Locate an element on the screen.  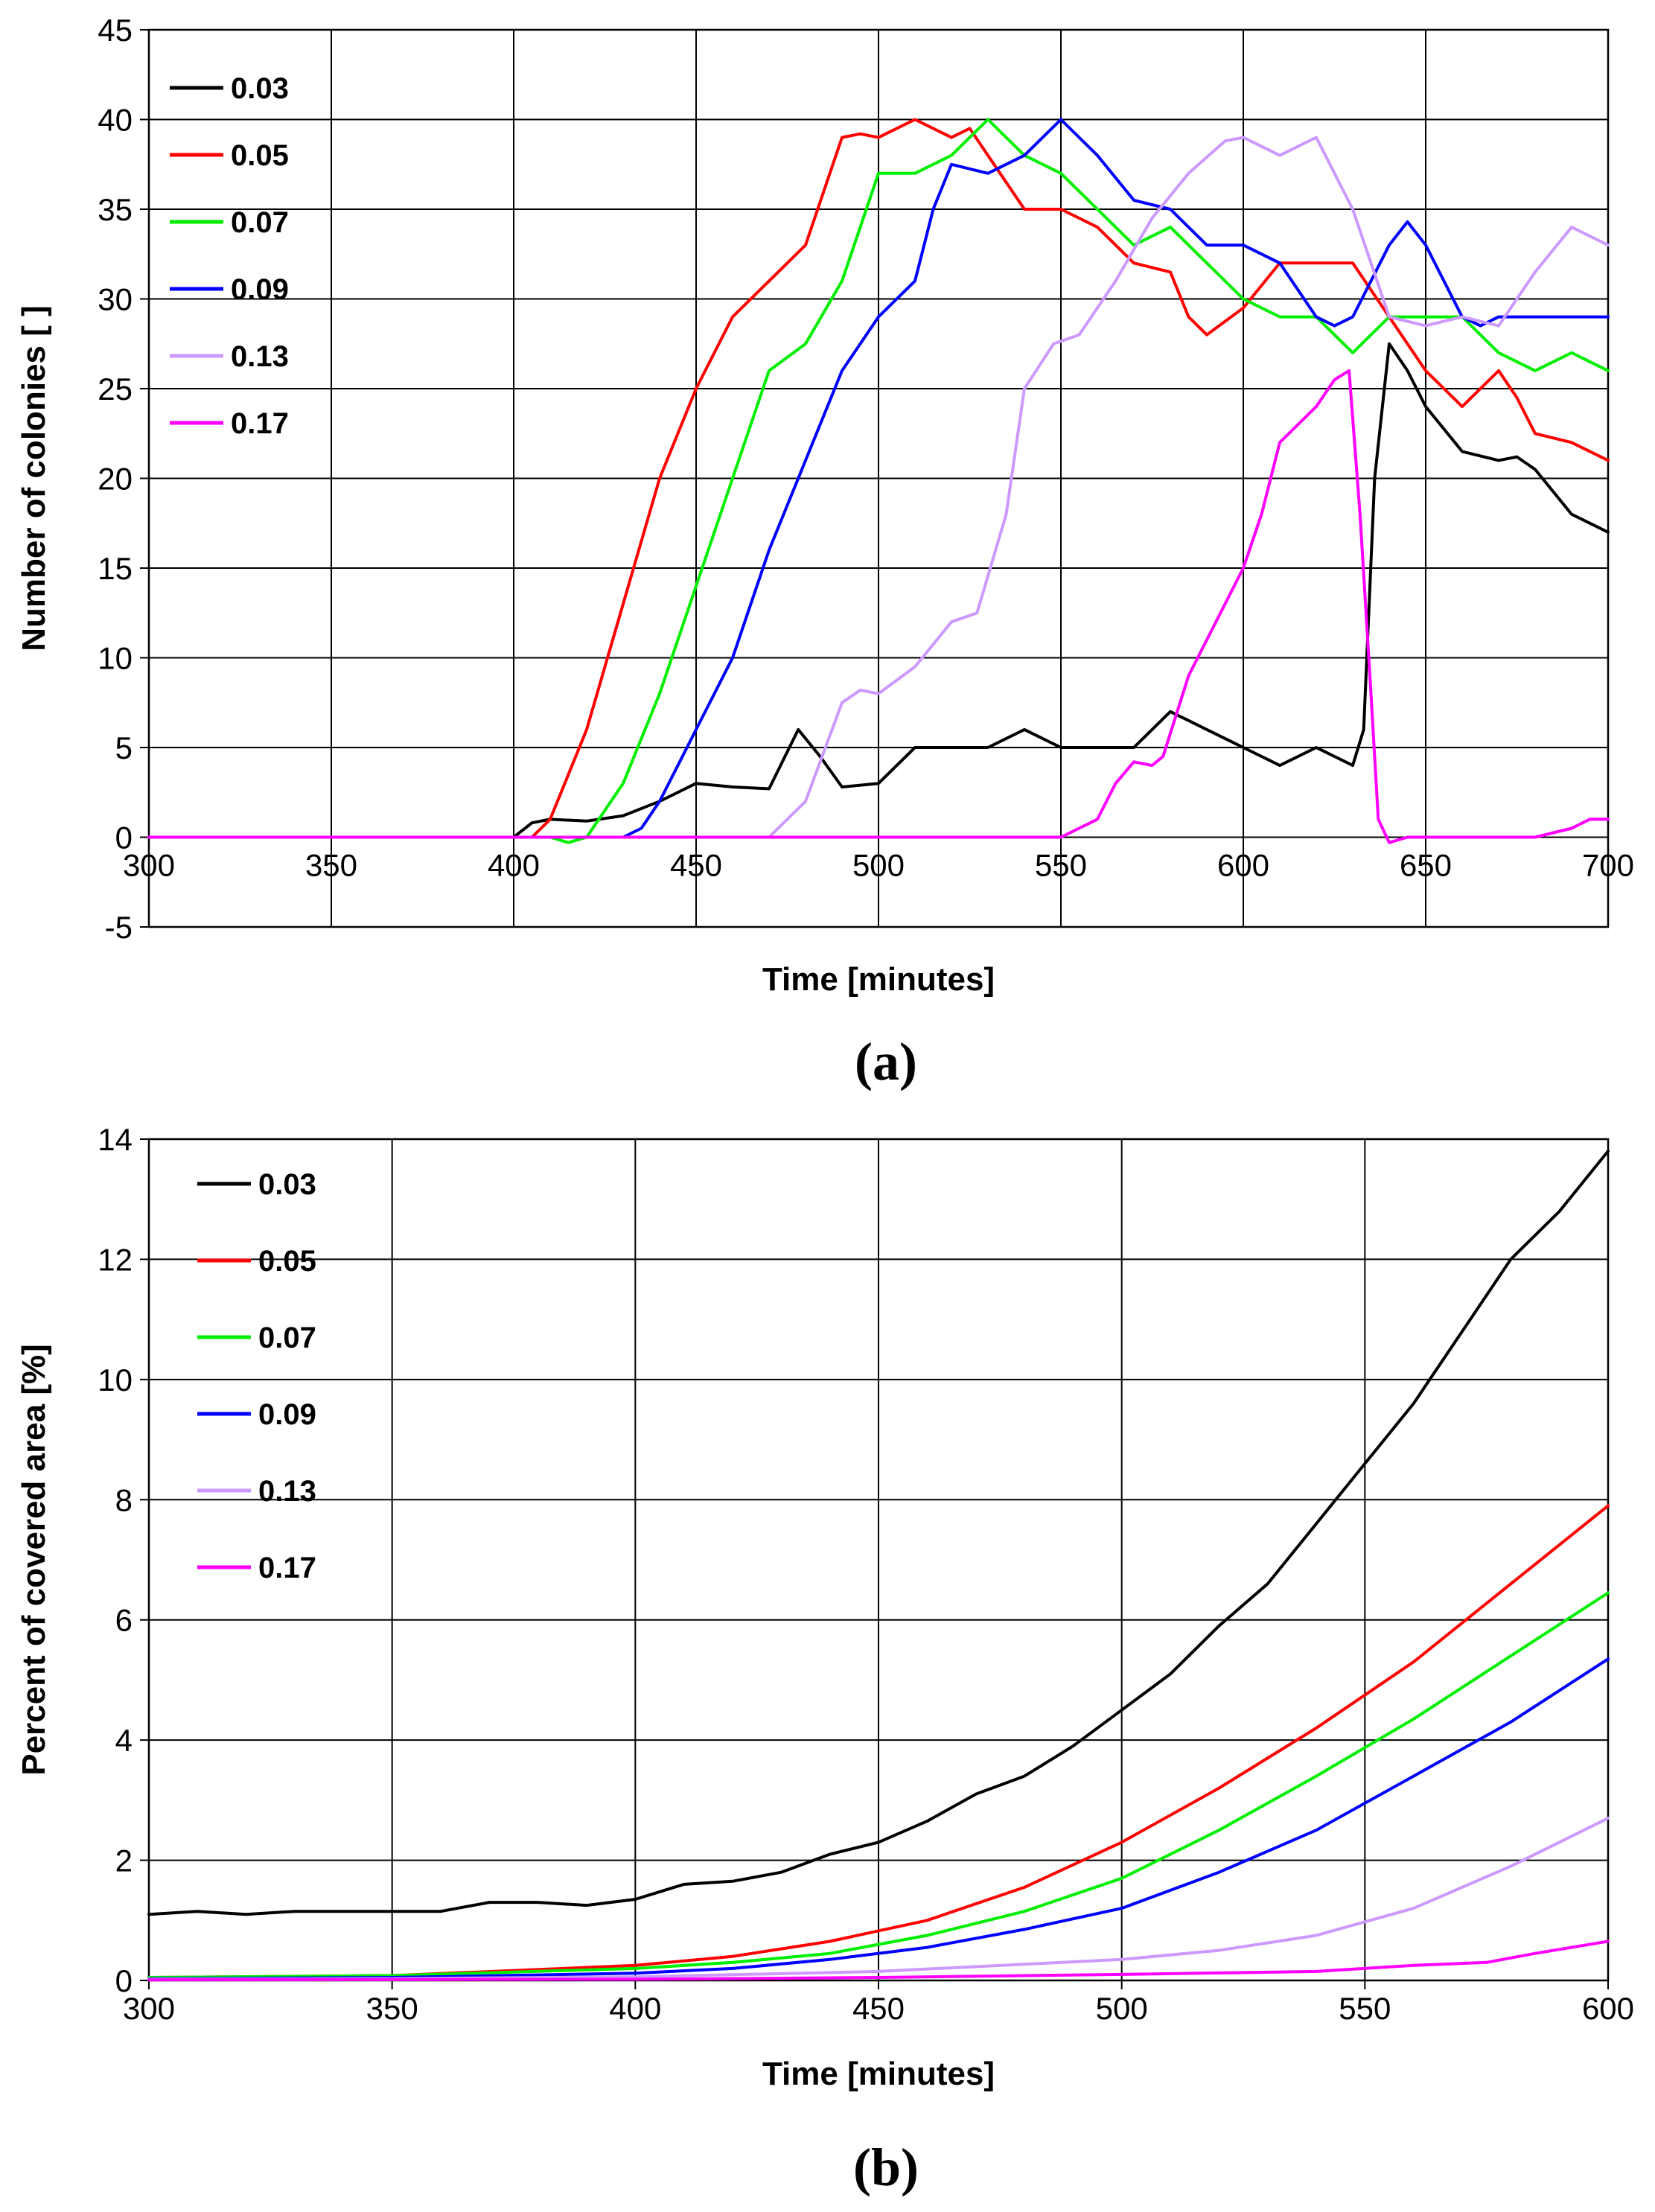
y-tick-label: 14 is located at coordinates (115, 1139).